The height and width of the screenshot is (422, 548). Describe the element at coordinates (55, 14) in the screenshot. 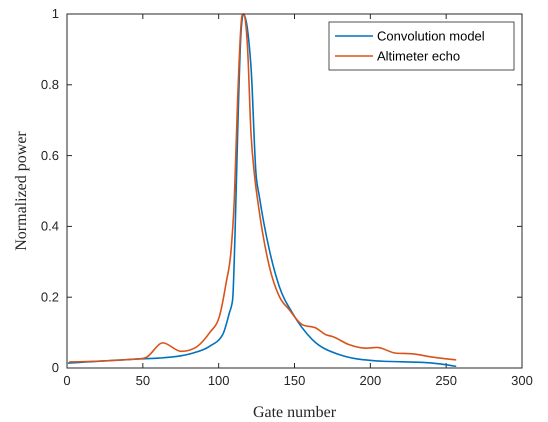

I see `y-tick-label: 1` at that location.